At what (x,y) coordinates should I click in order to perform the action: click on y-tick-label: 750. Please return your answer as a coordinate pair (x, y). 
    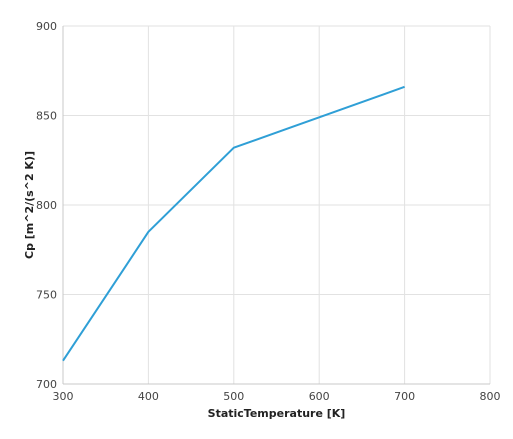
    Looking at the image, I should click on (46, 295).